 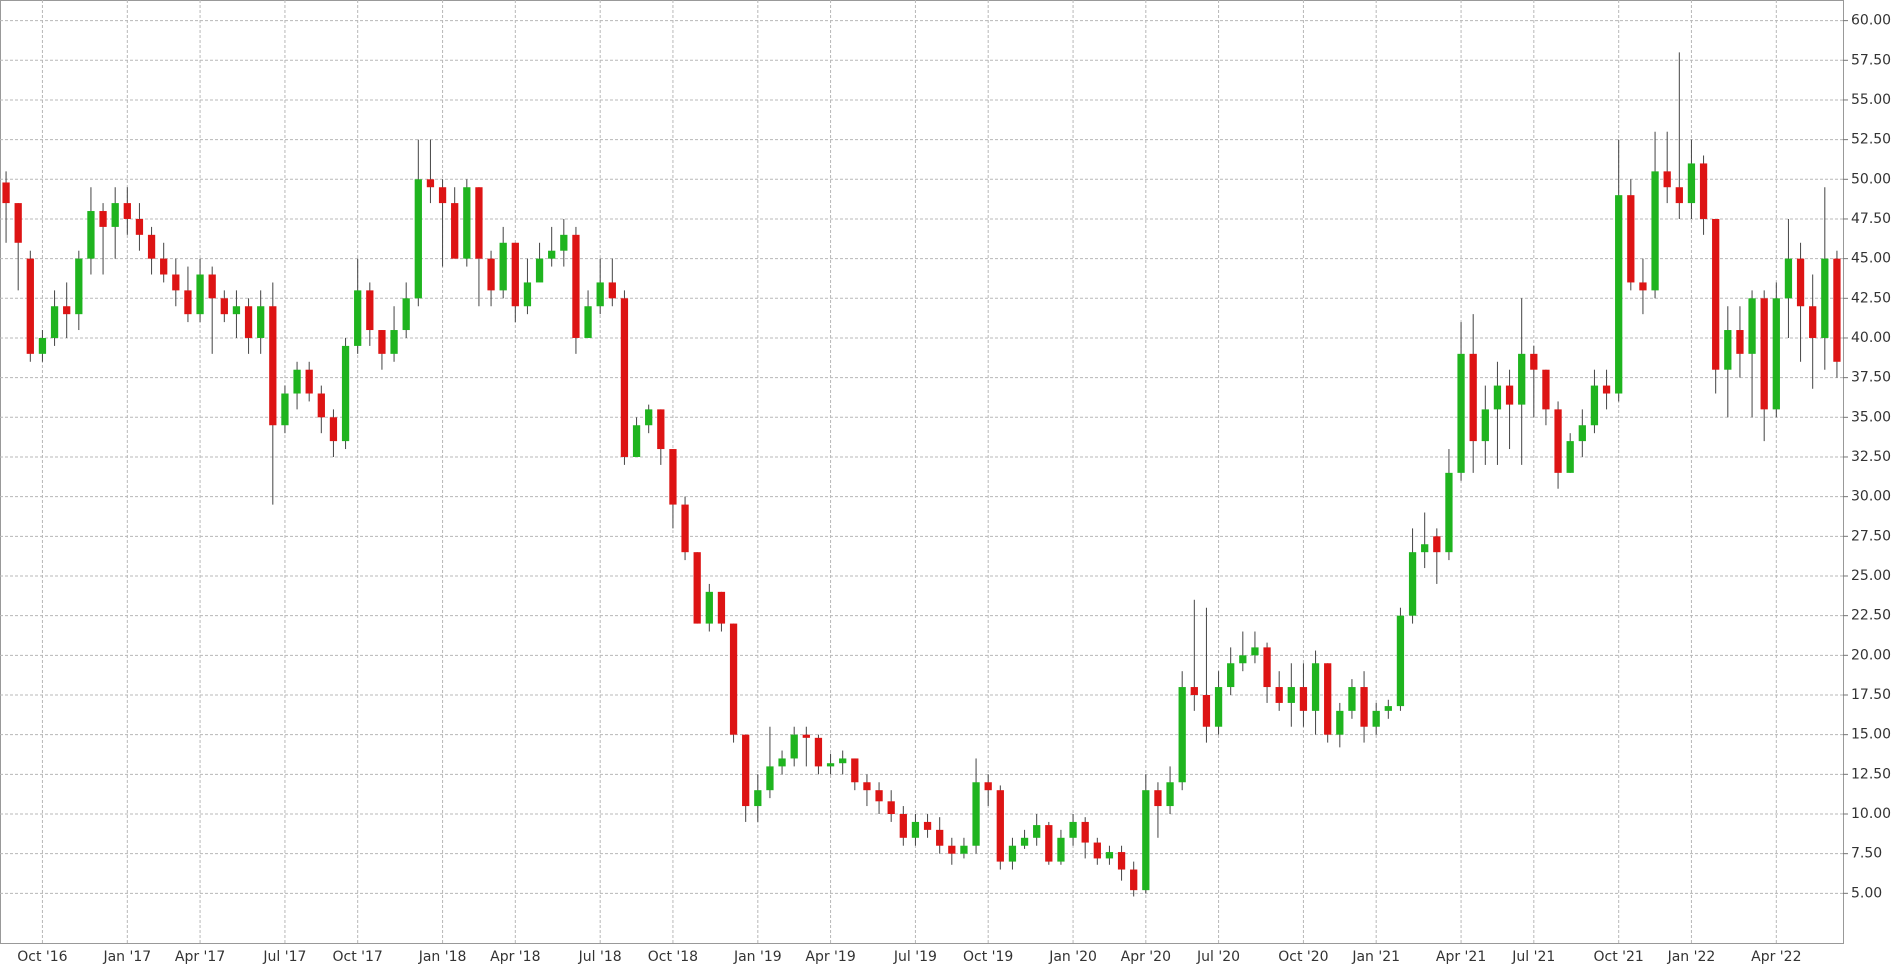 I want to click on y-tick-label: 50.00, so click(x=1871, y=179).